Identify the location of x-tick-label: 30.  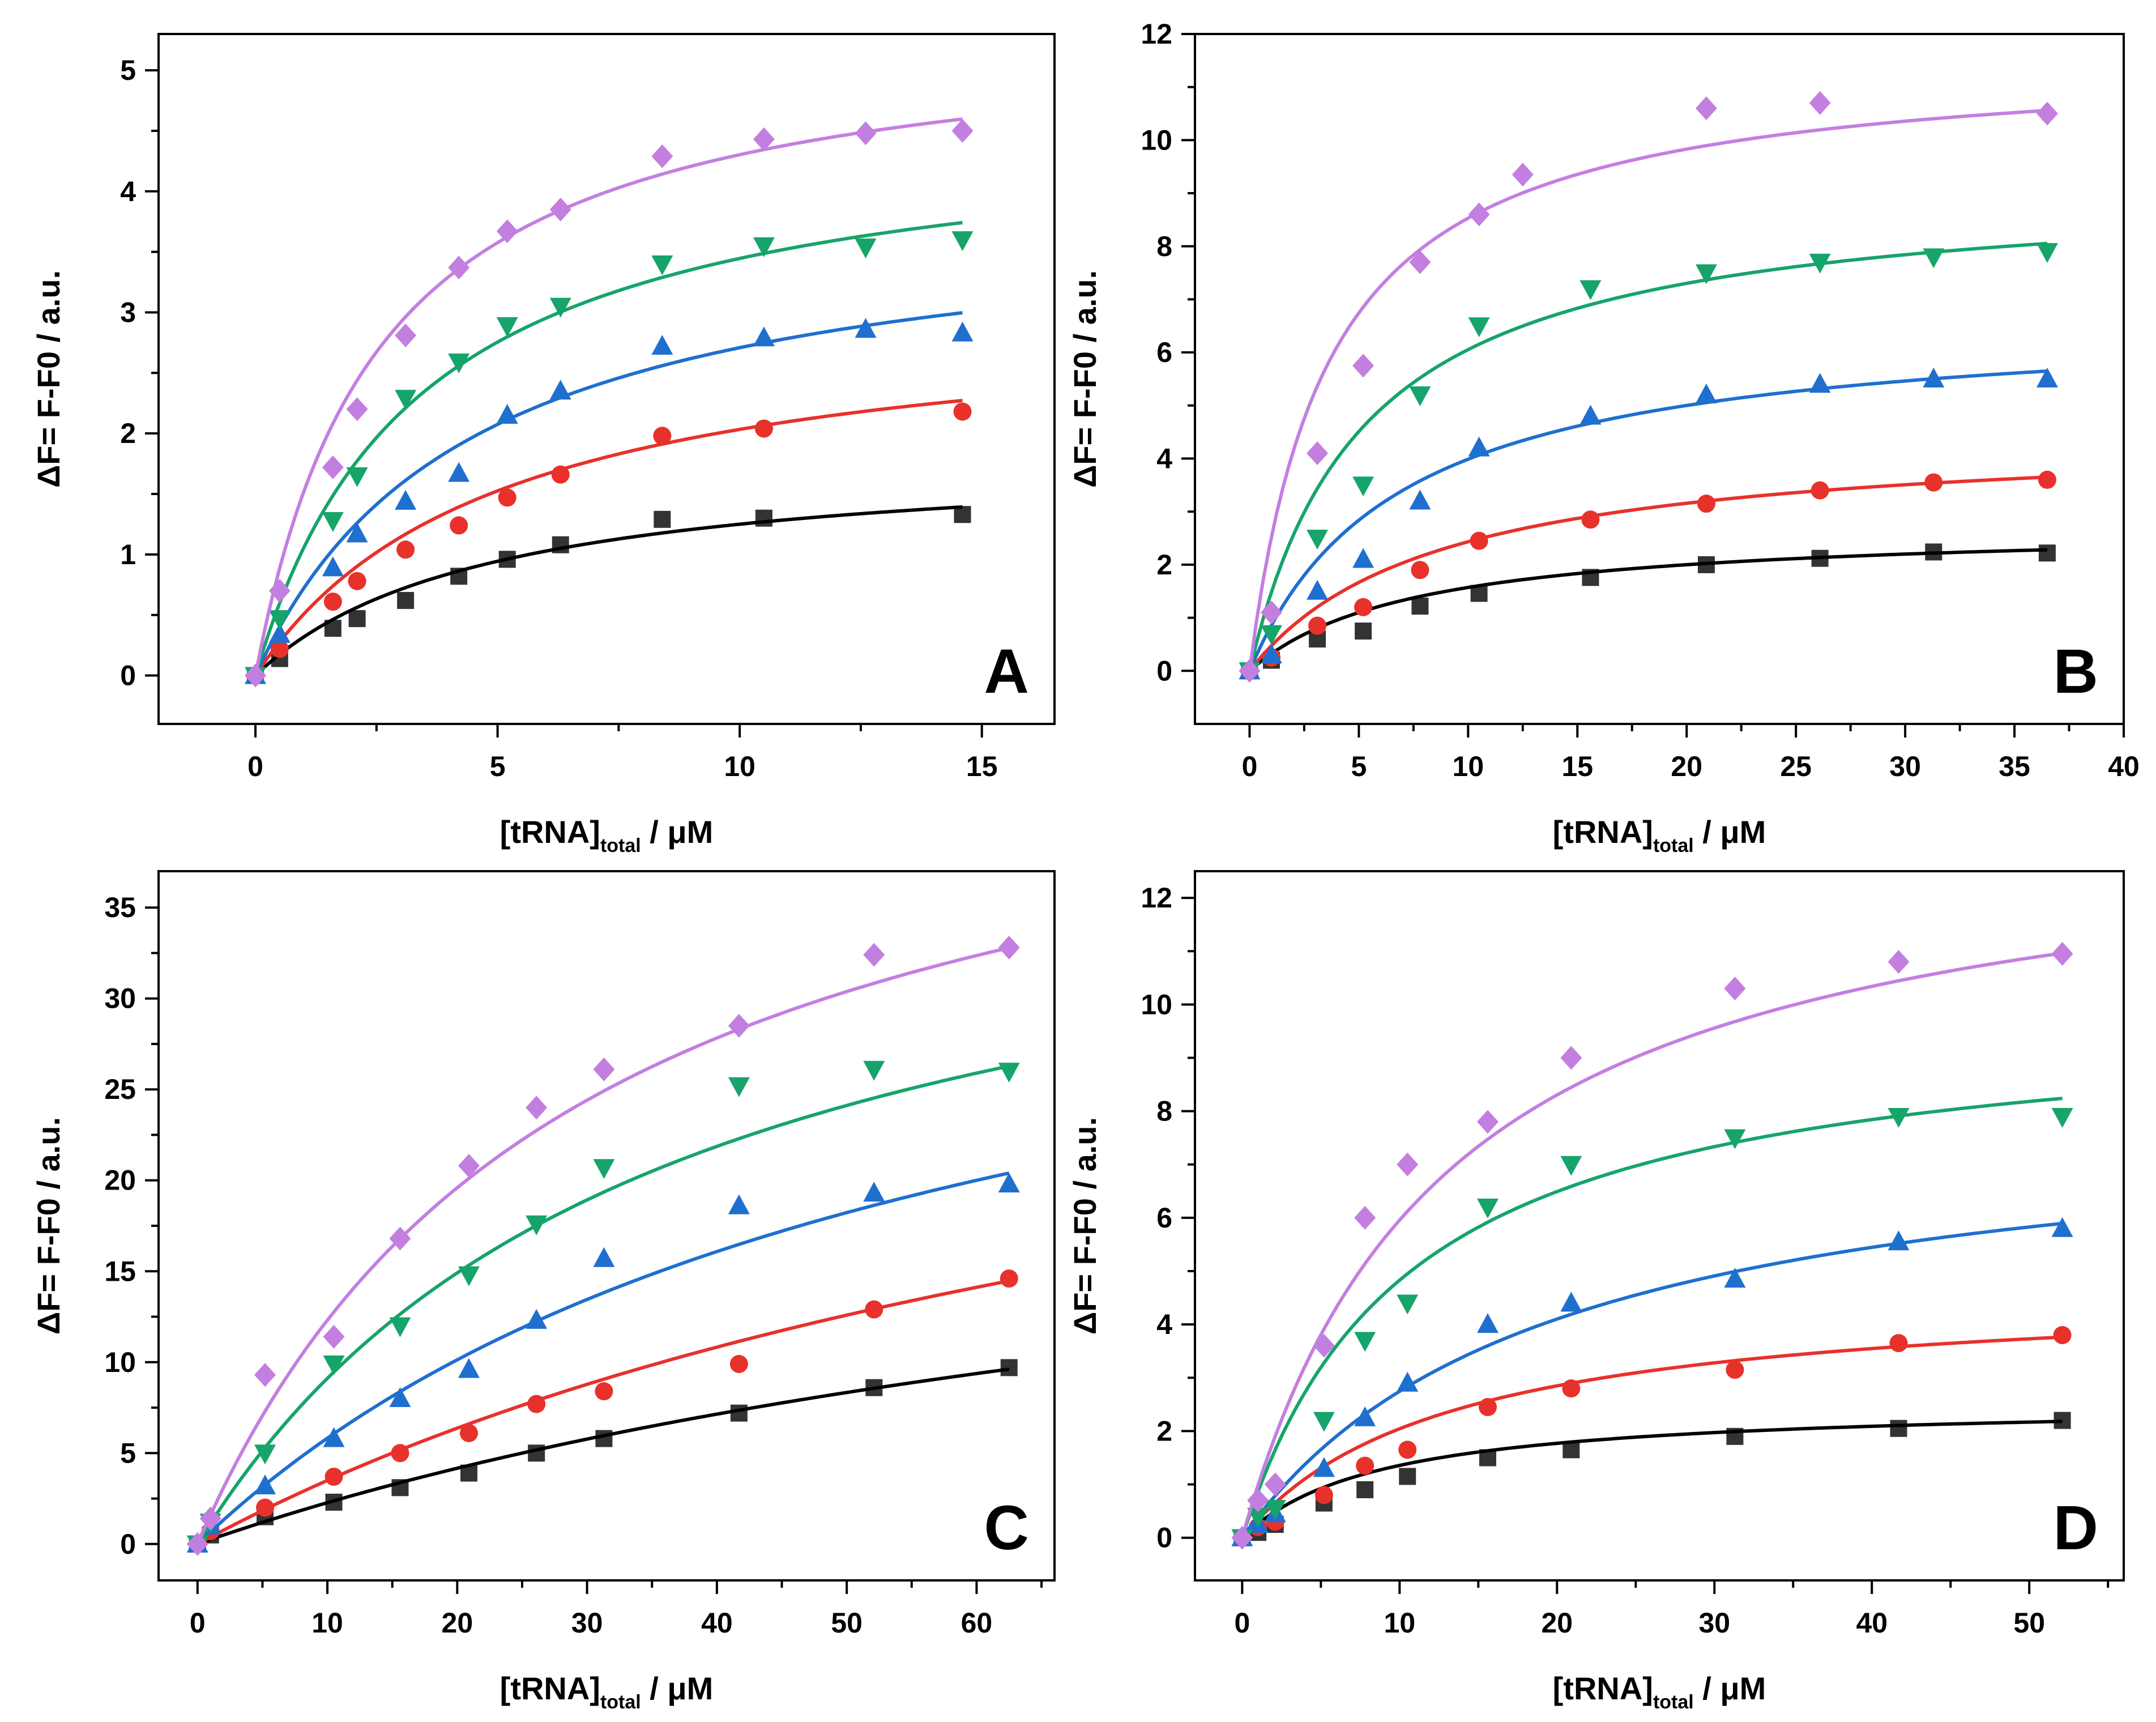
(1714, 1623).